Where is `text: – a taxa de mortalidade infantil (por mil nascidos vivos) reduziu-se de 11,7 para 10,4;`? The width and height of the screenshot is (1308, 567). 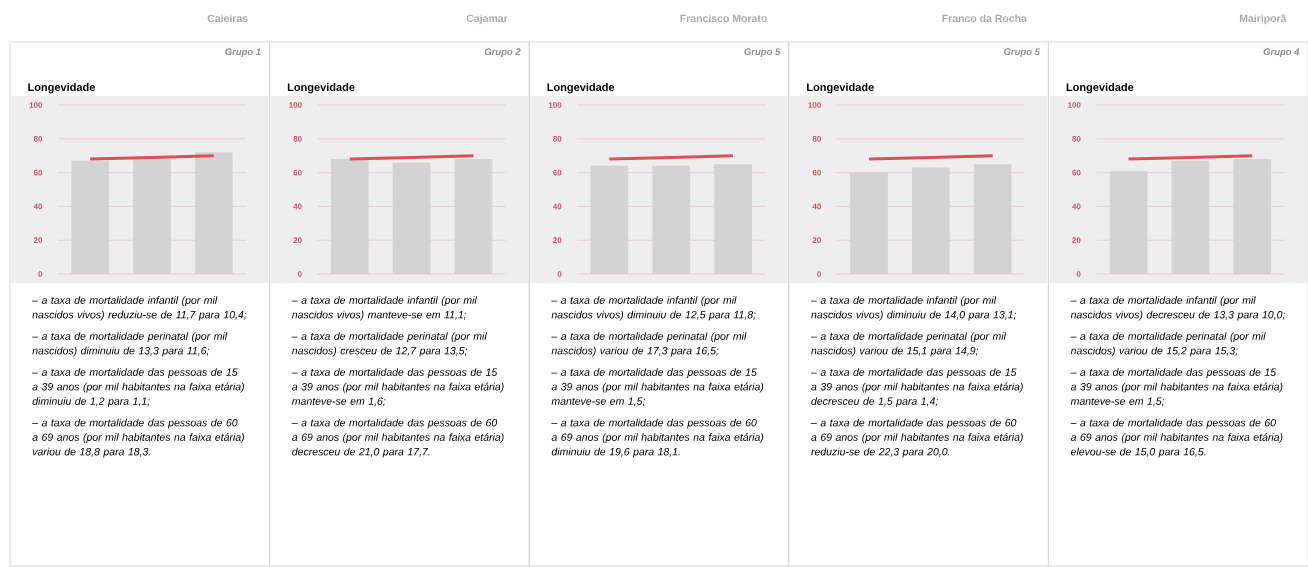
text: – a taxa de mortalidade infantil (por mil nascidos vivos) reduziu-se de 11,7 para 10,4; is located at coordinates (139, 308).